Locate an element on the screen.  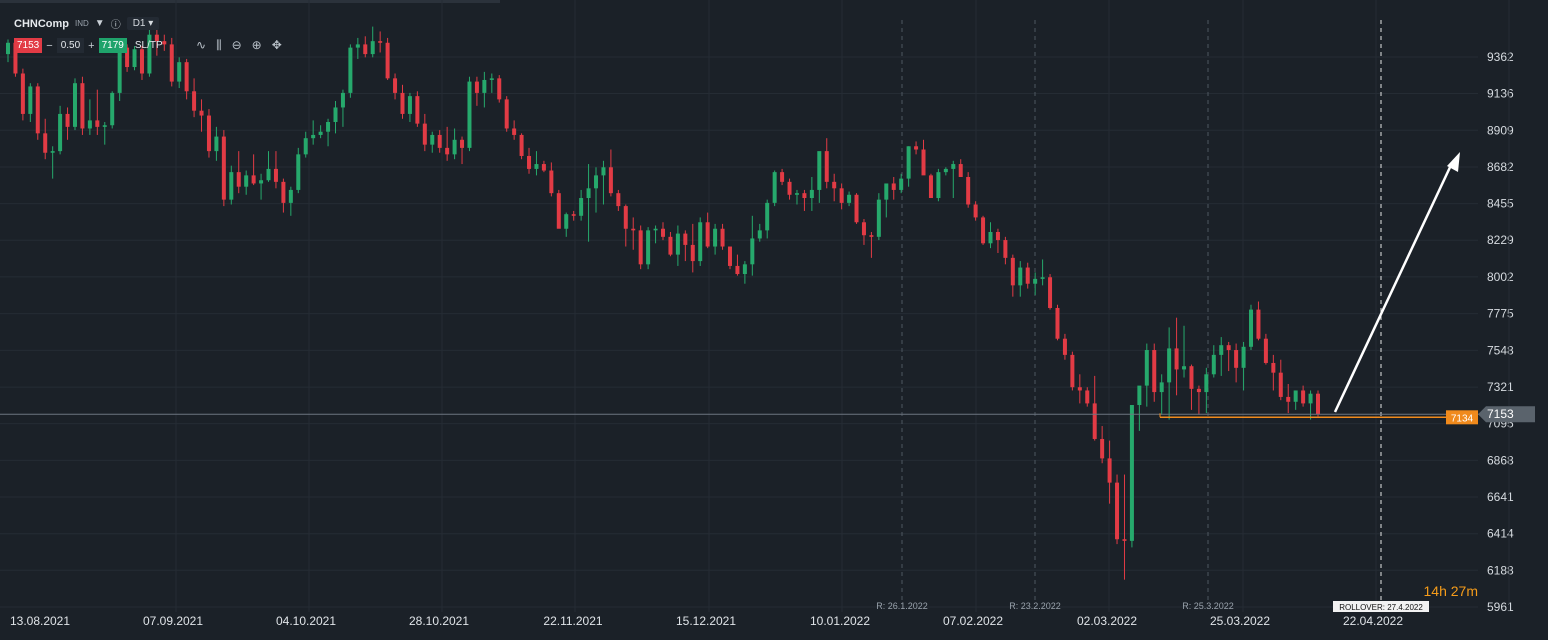
symbol-label: CHNComp is located at coordinates (41, 23).